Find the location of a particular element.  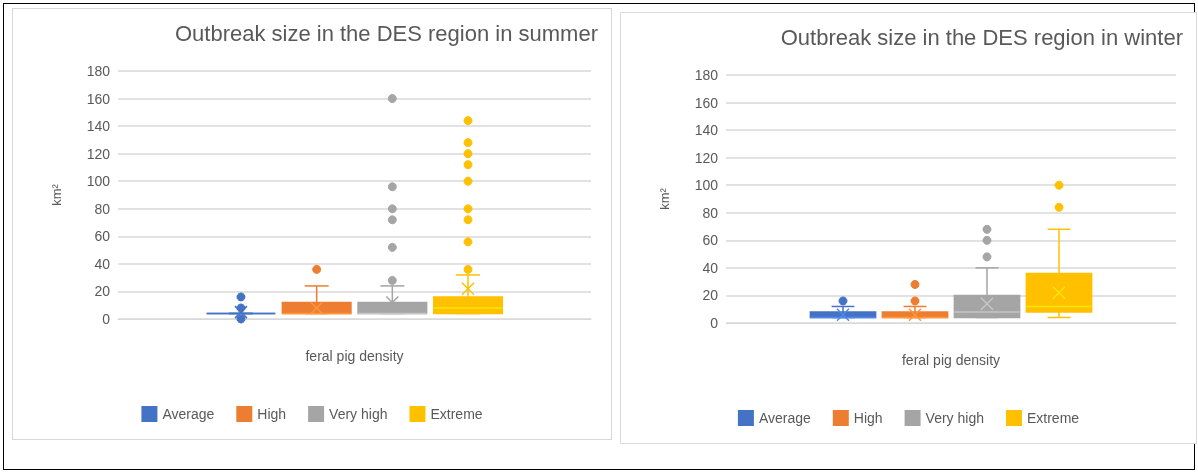

chart-title: Outbreak size in the DES region in summer is located at coordinates (386, 33).